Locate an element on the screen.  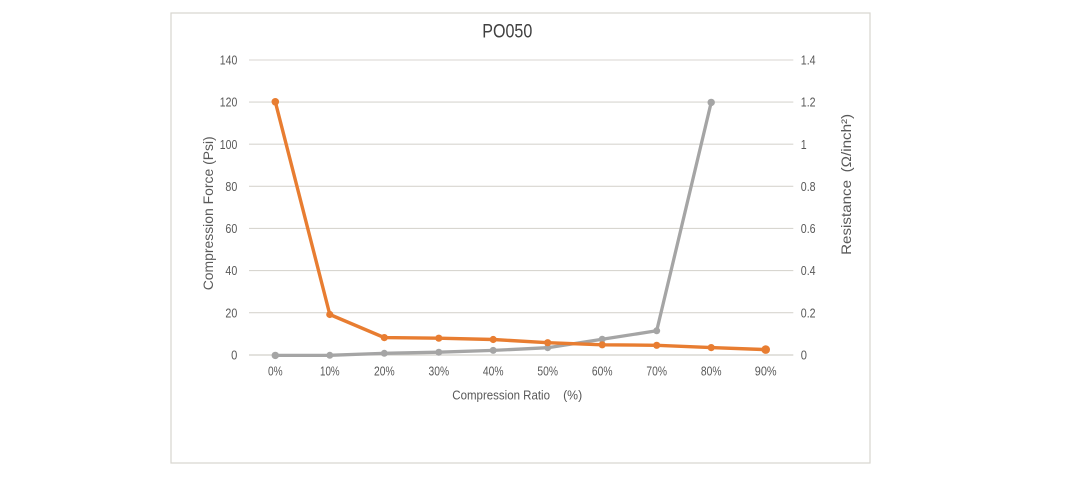
svg-text: 1.2 is located at coordinates (808, 103).